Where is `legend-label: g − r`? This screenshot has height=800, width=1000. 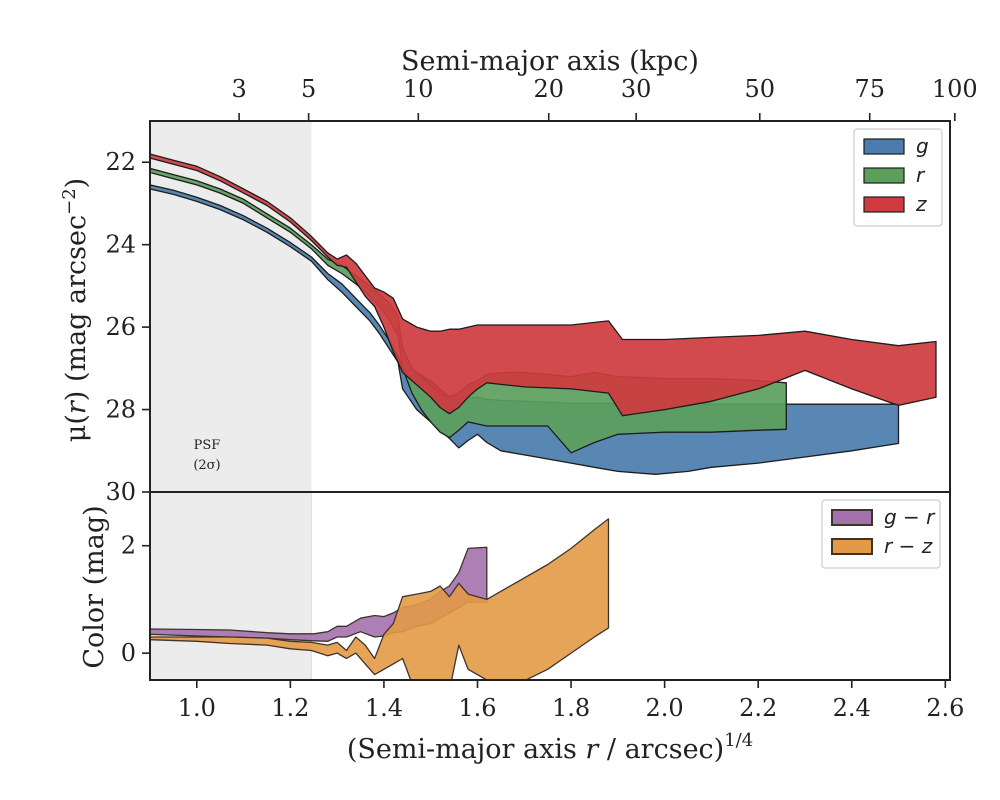
legend-label: g − r is located at coordinates (910, 517).